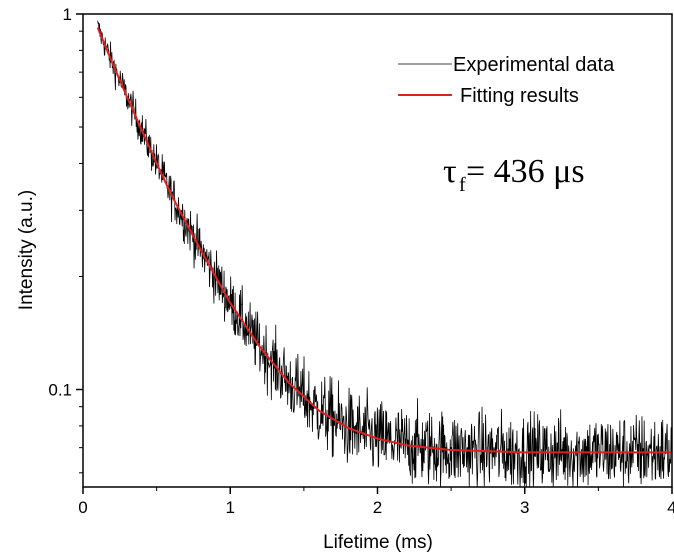  I want to click on x-axis-label: Lifetime (ms), so click(378, 542).